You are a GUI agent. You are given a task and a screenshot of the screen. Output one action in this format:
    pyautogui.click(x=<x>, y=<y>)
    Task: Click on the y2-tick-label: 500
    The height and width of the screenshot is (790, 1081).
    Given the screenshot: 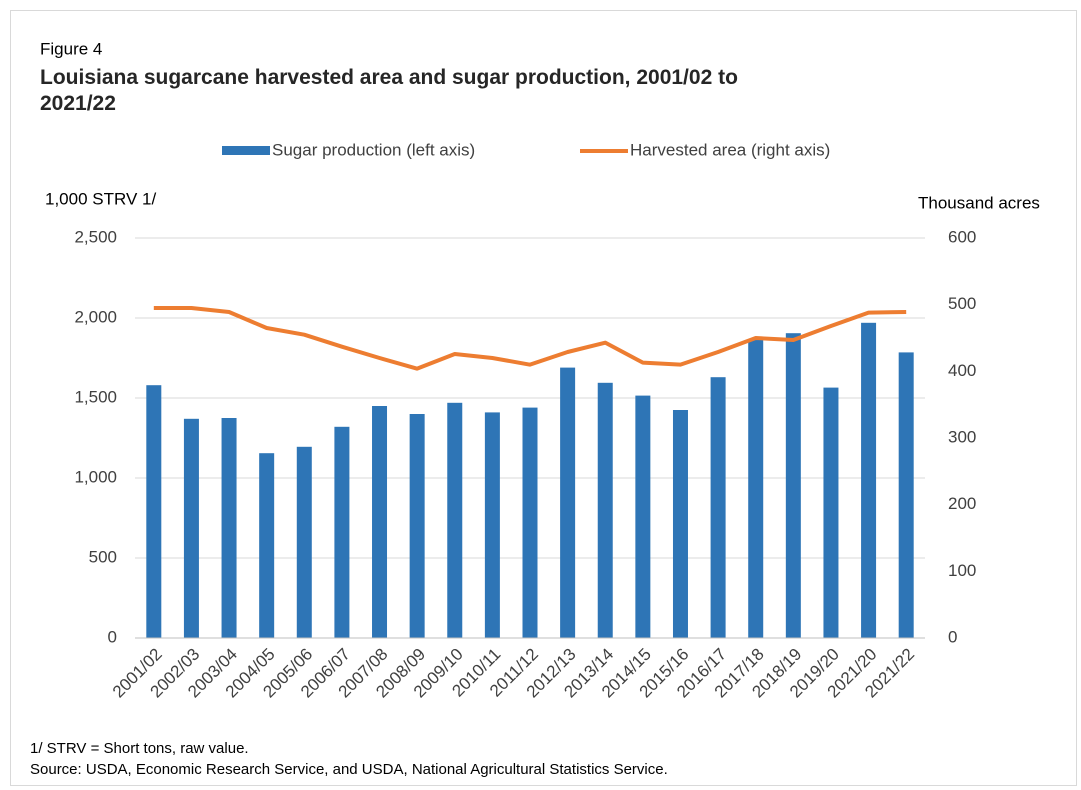 What is the action you would take?
    pyautogui.click(x=962, y=303)
    